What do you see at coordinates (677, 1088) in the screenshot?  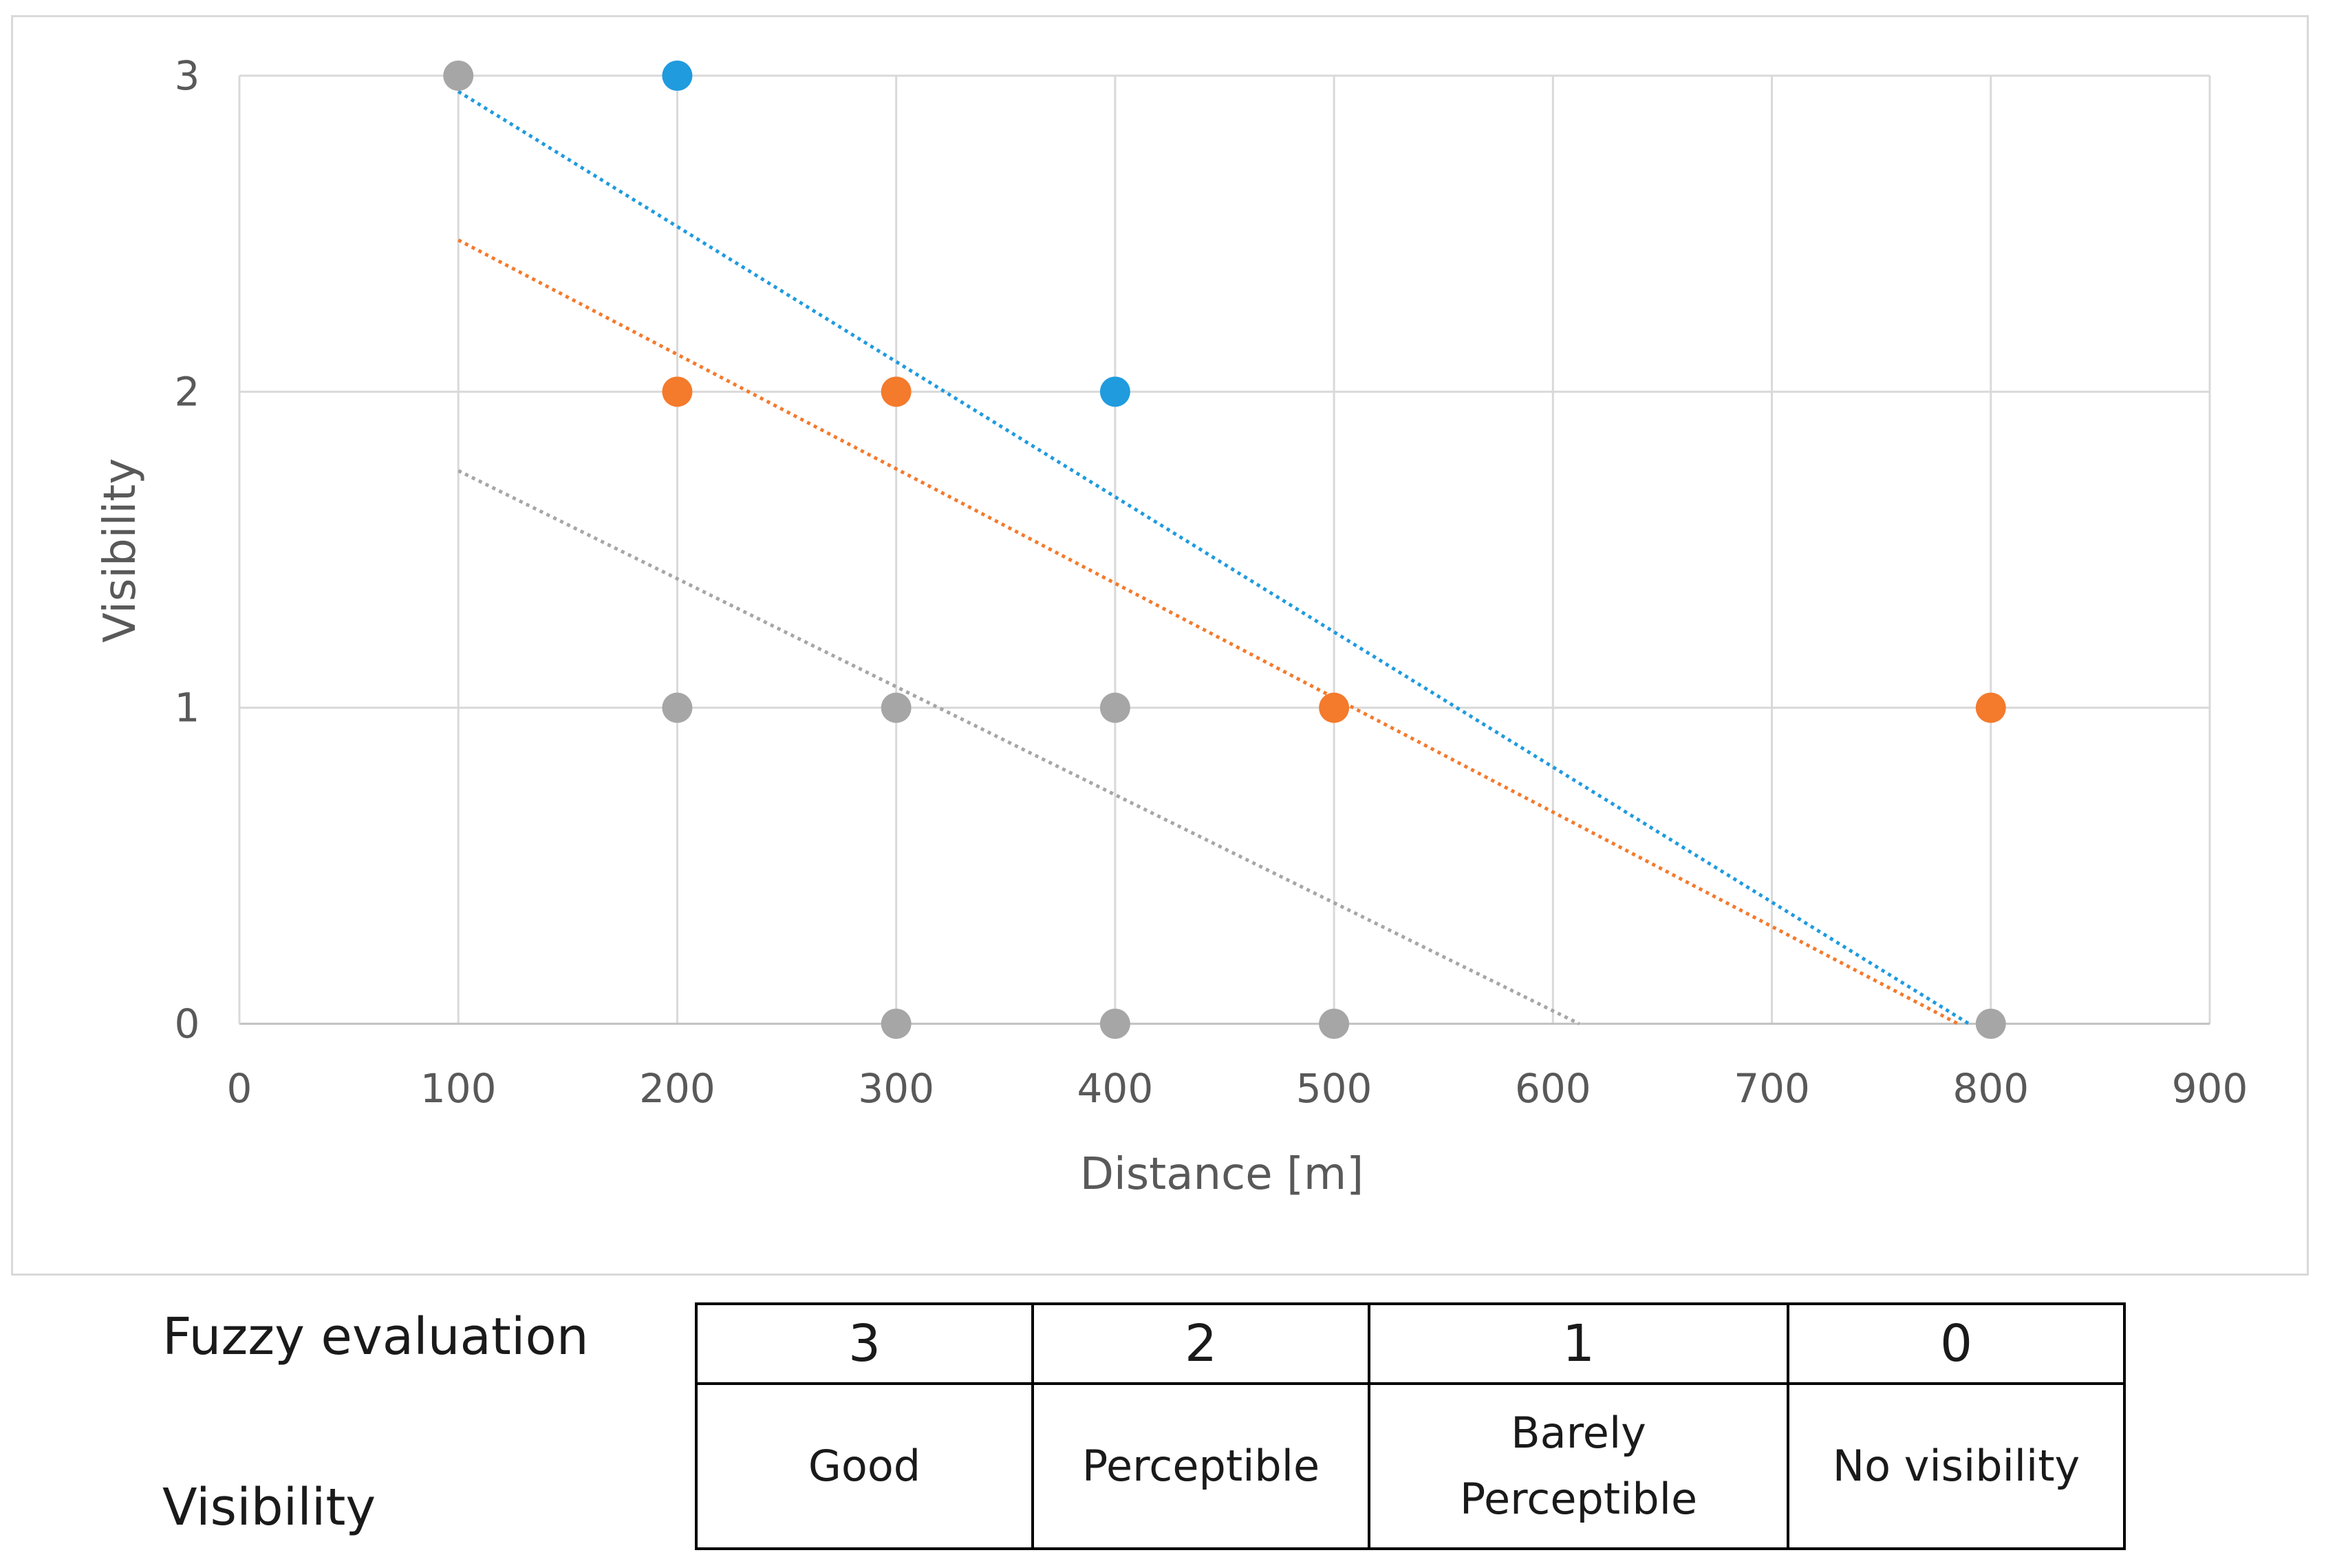 I see `x-tick-label: 200` at bounding box center [677, 1088].